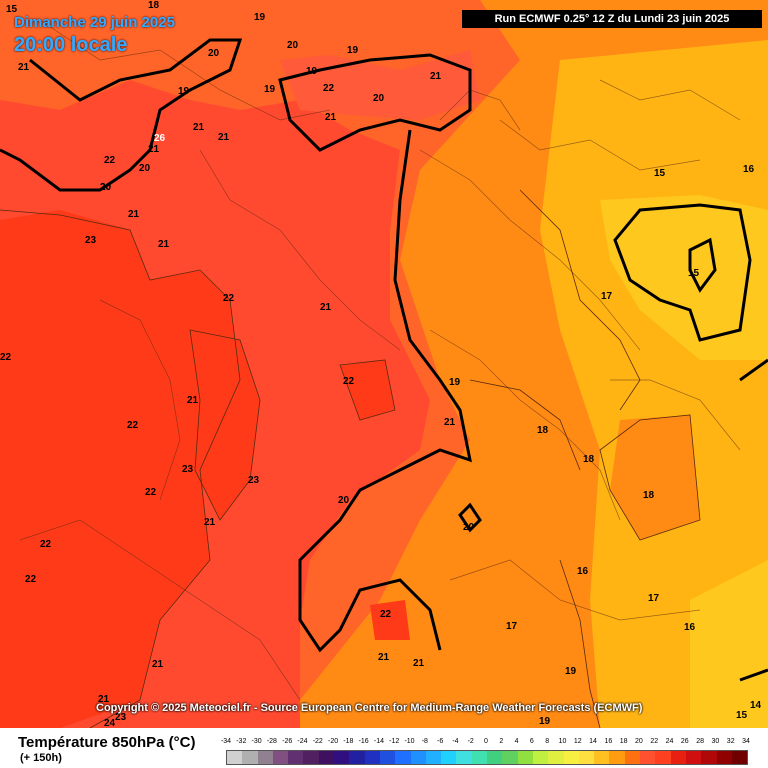 The image size is (768, 768). I want to click on legend-label: -18, so click(348, 741).